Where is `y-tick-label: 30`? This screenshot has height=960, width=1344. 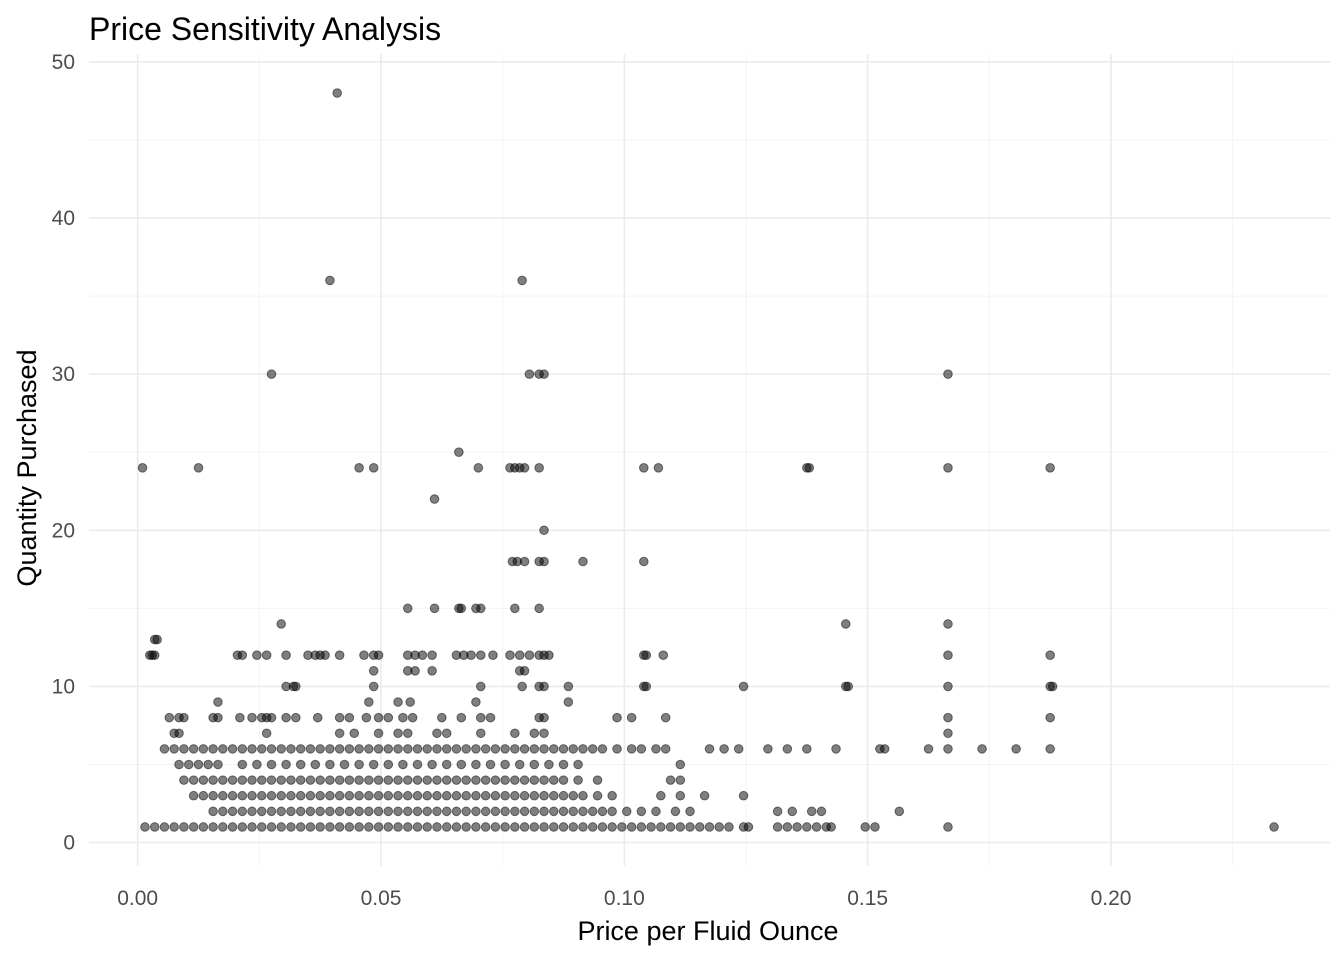 y-tick-label: 30 is located at coordinates (63, 374).